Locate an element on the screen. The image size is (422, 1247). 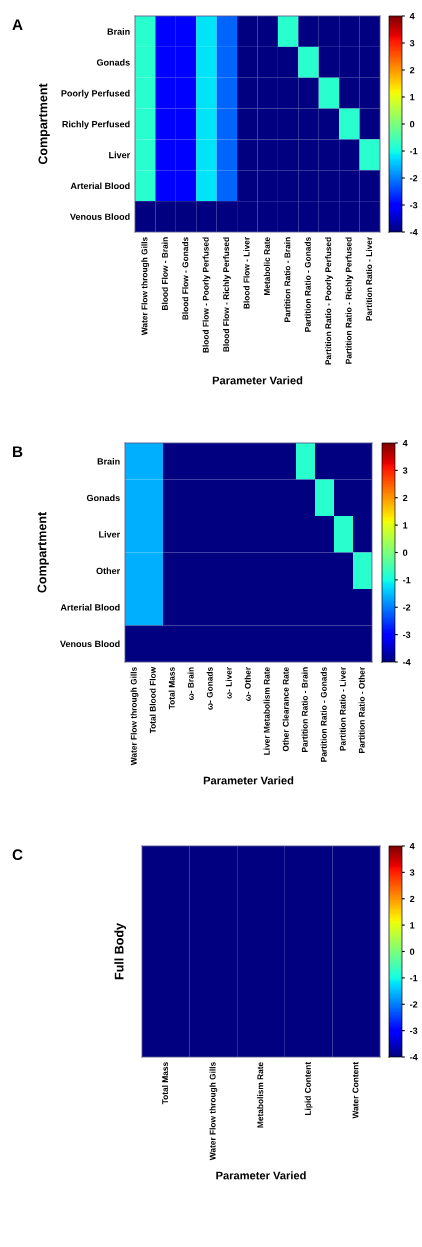
y-tick-label: Richly Perfused is located at coordinates (96, 125).